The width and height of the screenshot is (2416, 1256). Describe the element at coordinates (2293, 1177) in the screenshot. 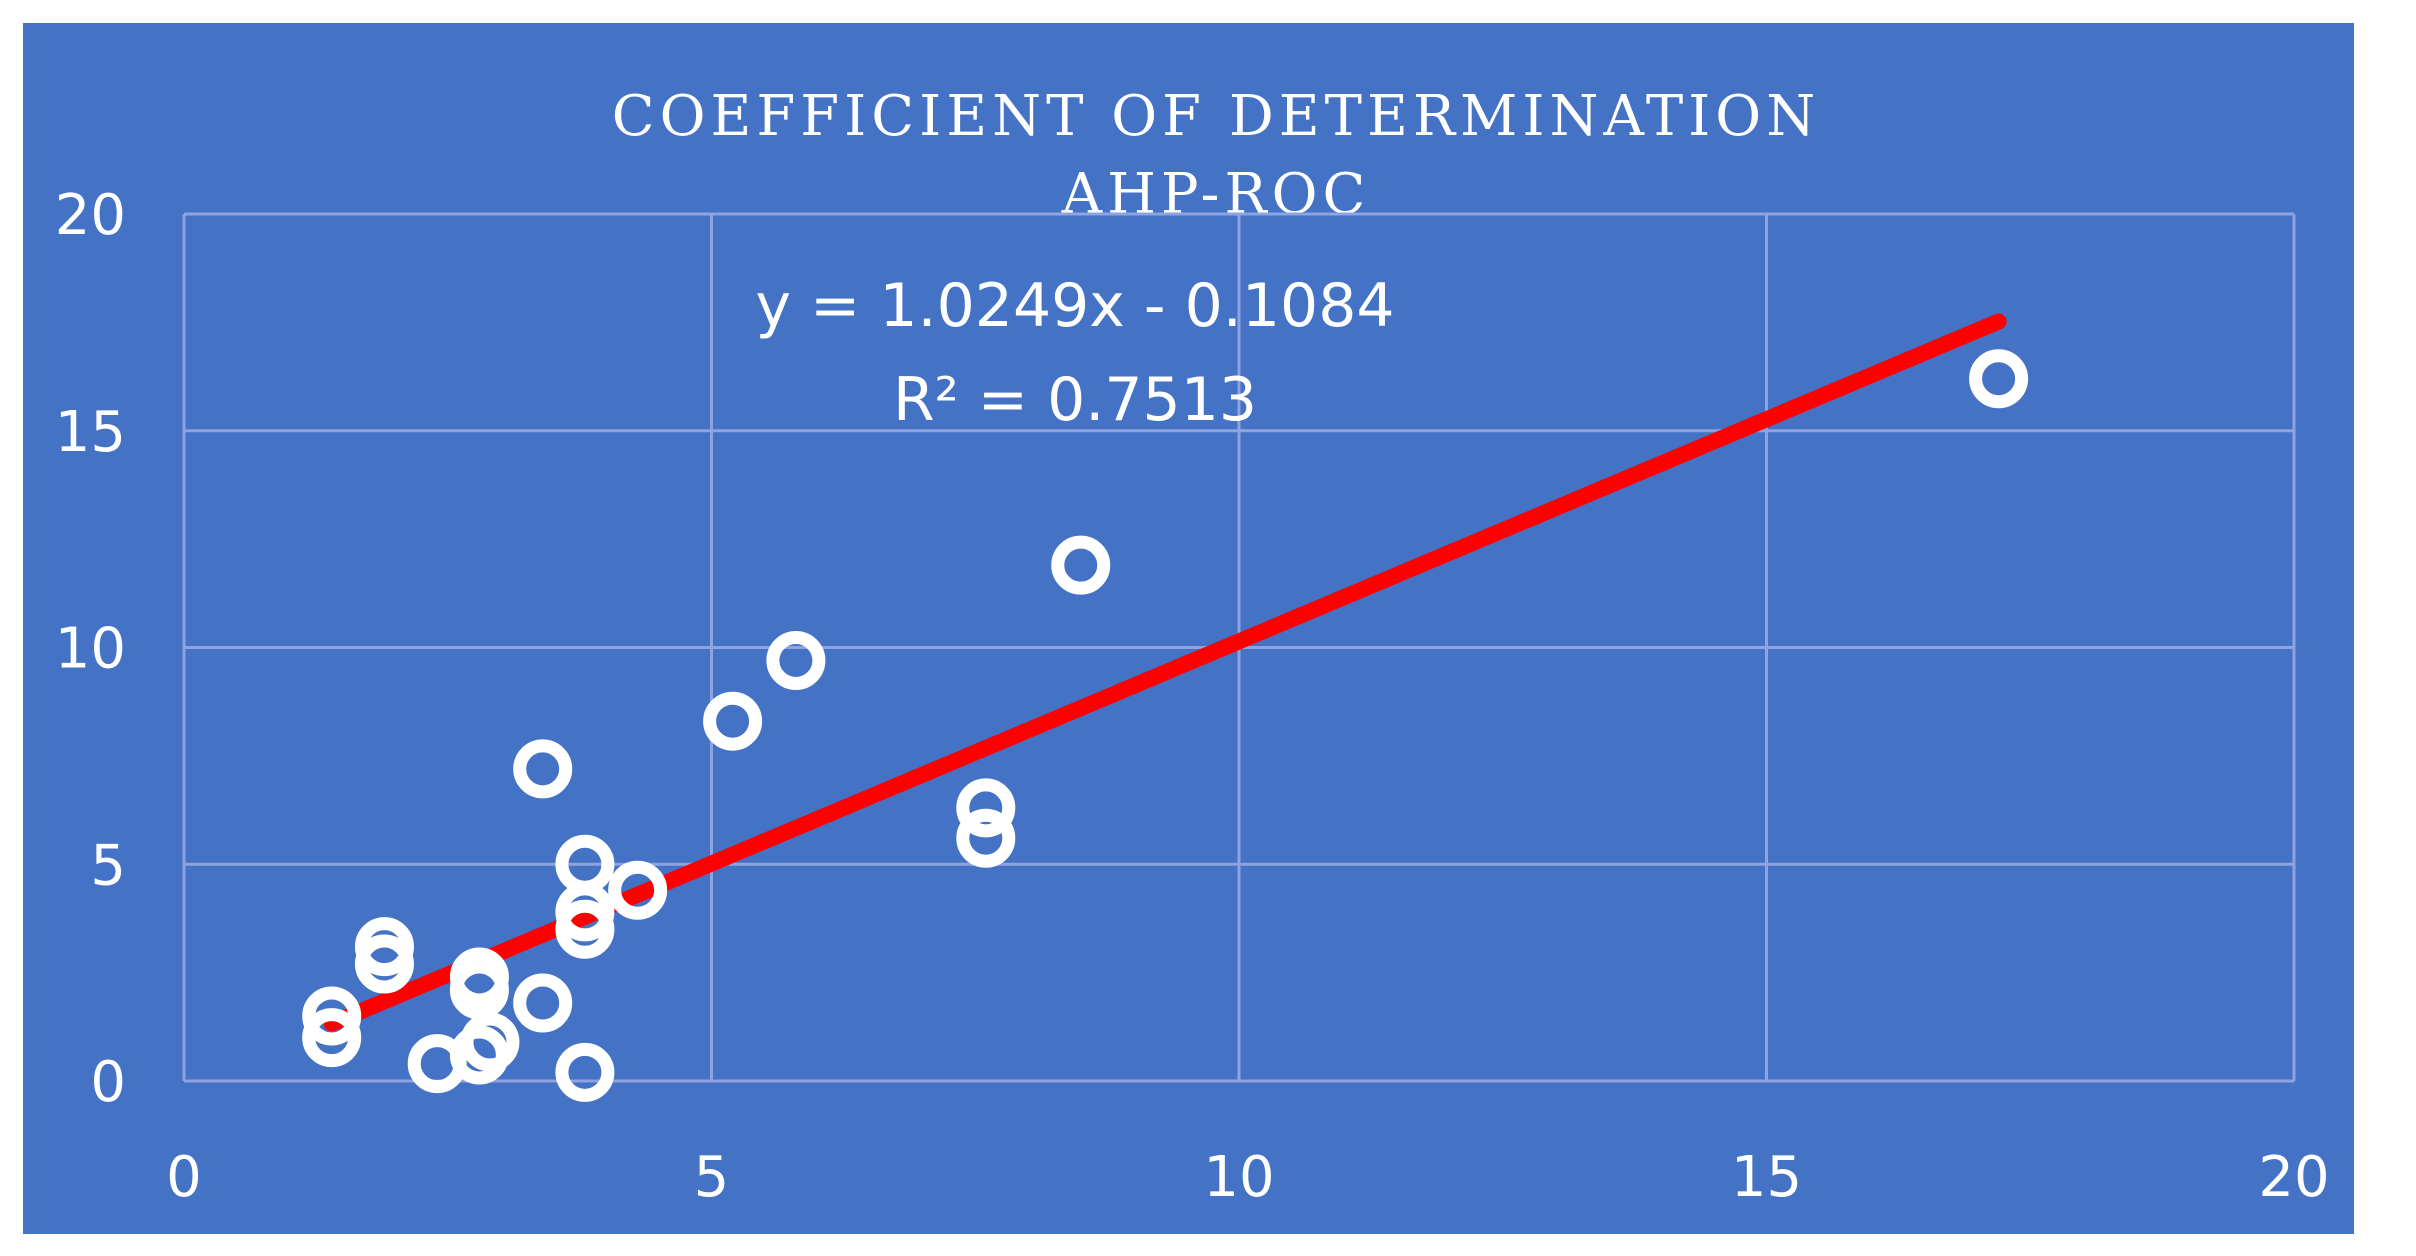

I see `x-tick-label: 20` at that location.